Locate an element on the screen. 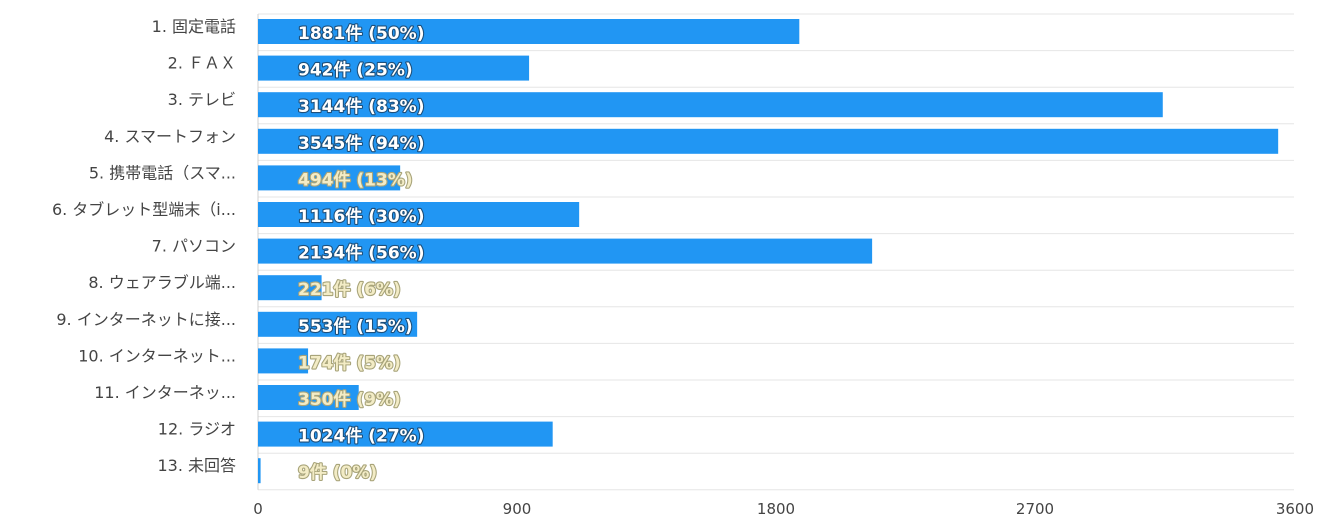 Image resolution: width=1319 pixels, height=519 pixels. data-label: 174件 (5%) is located at coordinates (349, 362).